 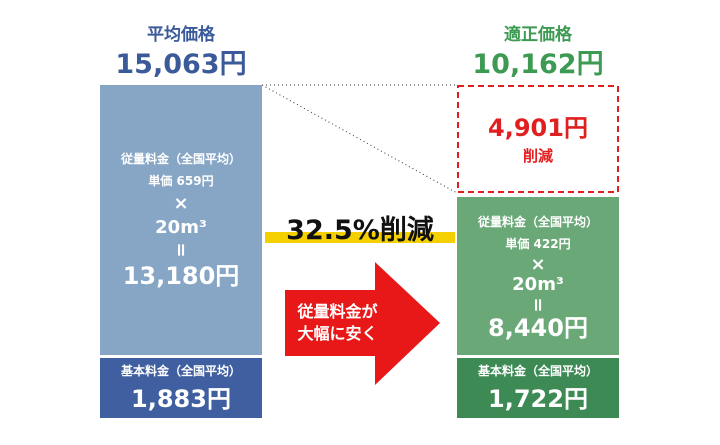 I want to click on base-amount: 1,883円, so click(x=181, y=399).